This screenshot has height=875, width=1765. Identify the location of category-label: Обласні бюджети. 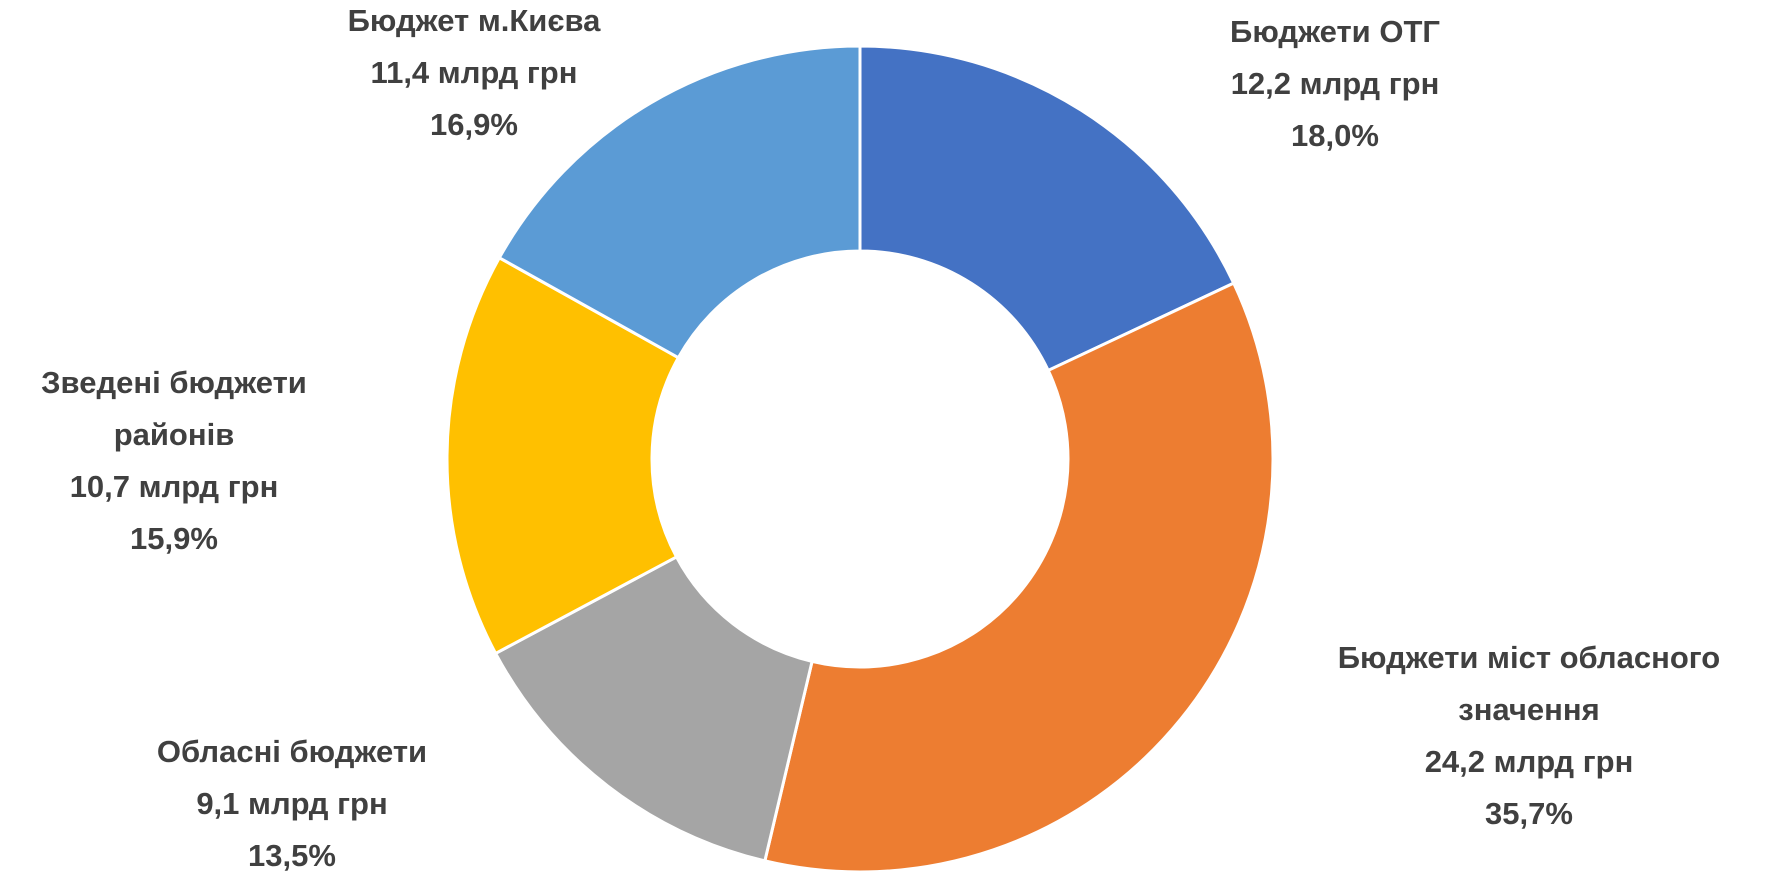
(292, 751).